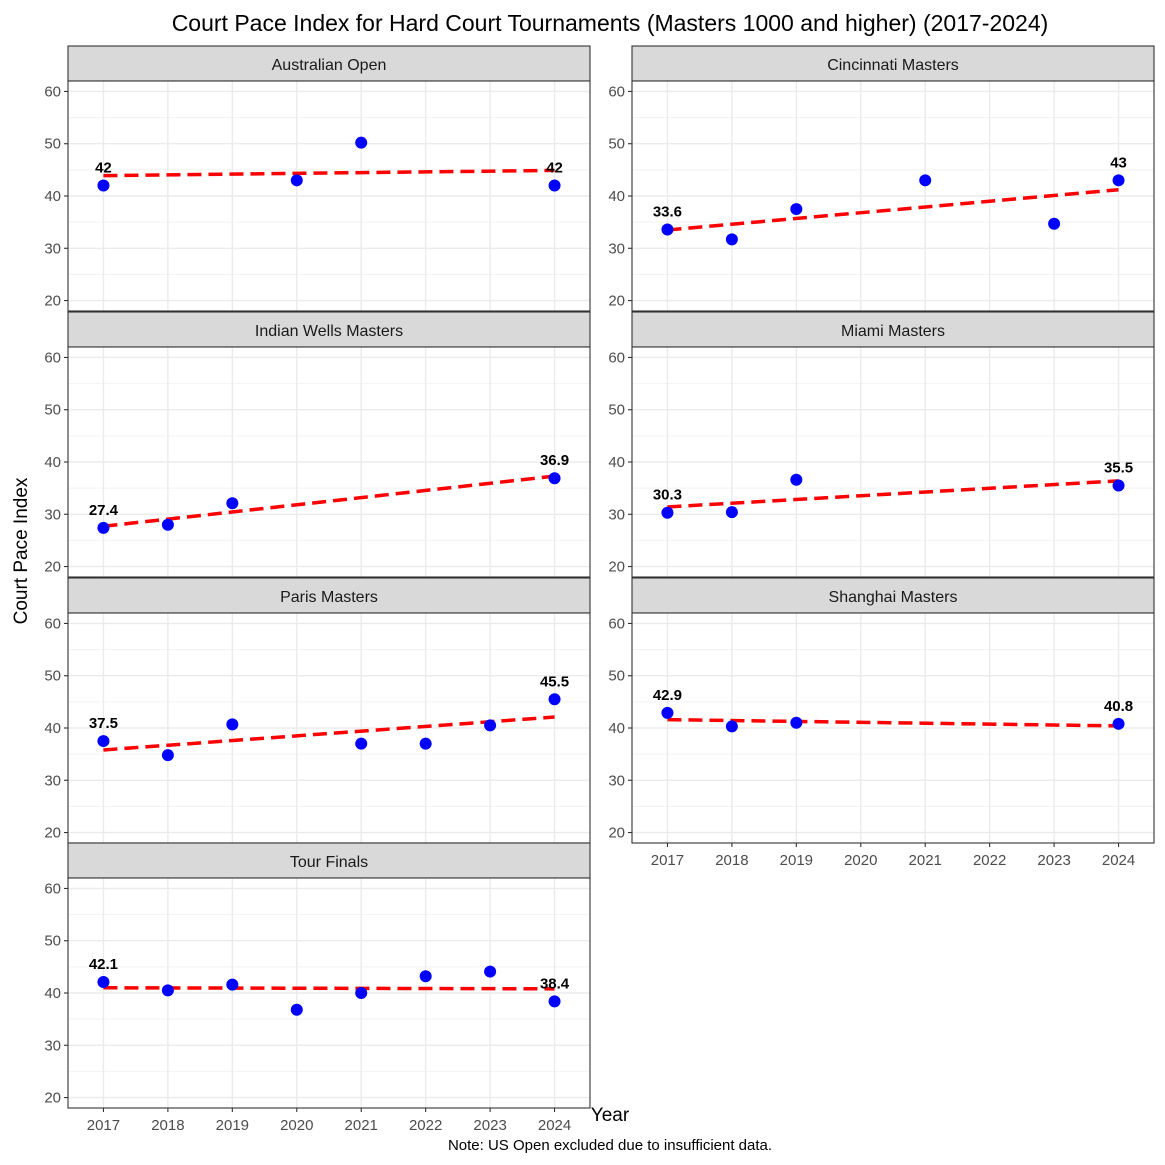 Image resolution: width=1165 pixels, height=1165 pixels. Describe the element at coordinates (232, 1125) in the screenshot. I see `x-tick-label: 2019` at that location.